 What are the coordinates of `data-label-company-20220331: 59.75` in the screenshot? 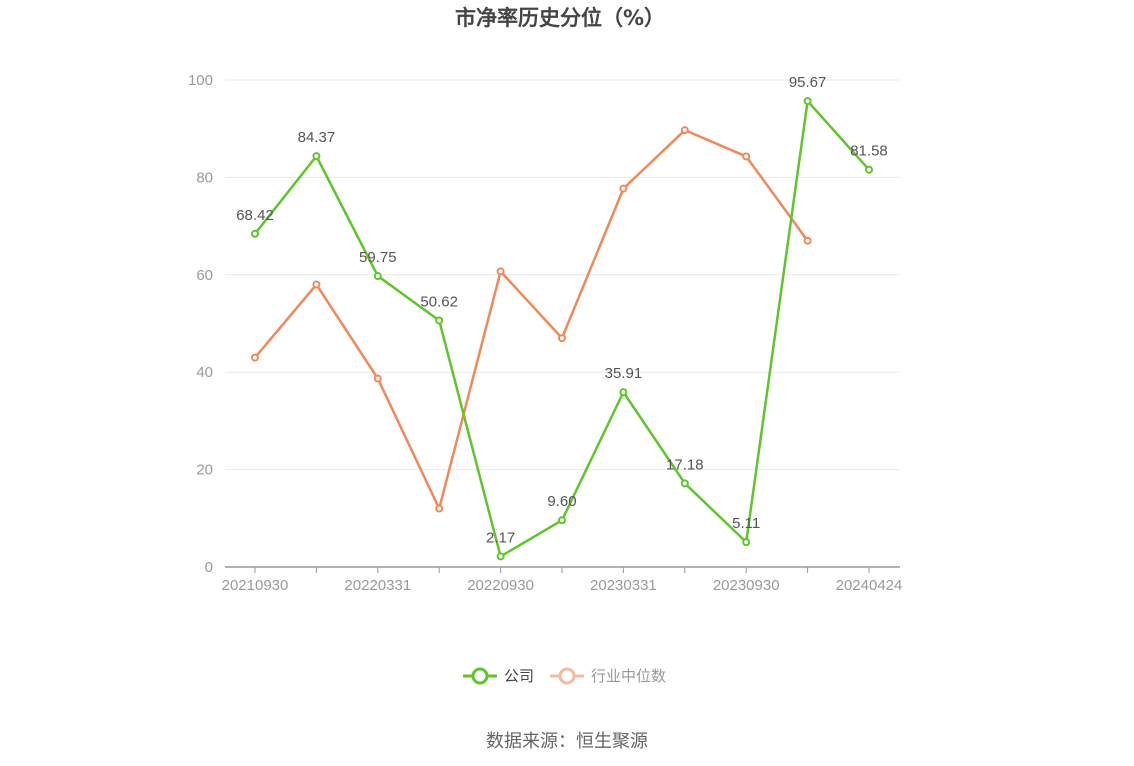 It's located at (378, 257).